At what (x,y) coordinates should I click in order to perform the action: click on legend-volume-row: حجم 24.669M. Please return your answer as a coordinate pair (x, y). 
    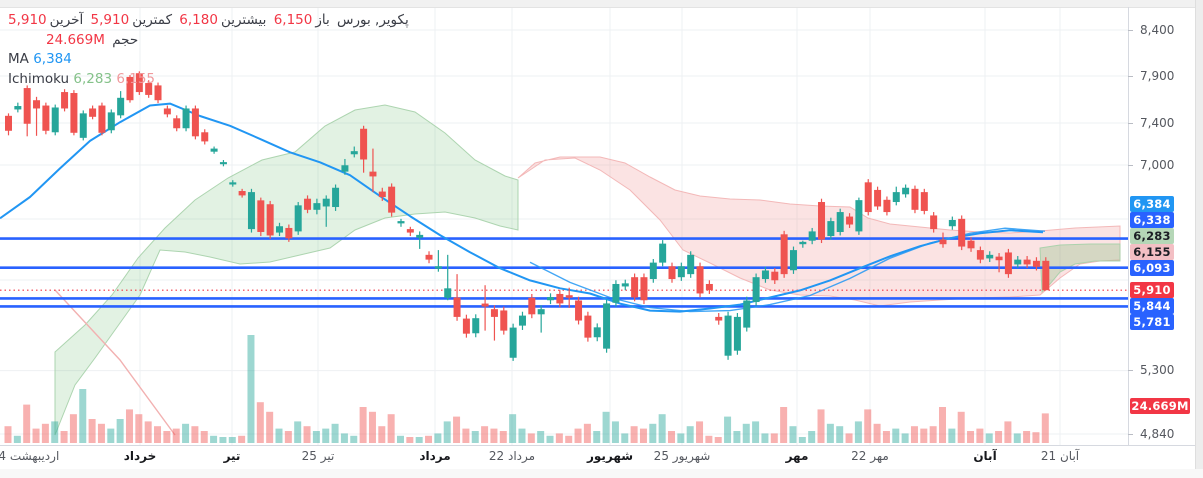
    Looking at the image, I should click on (93, 41).